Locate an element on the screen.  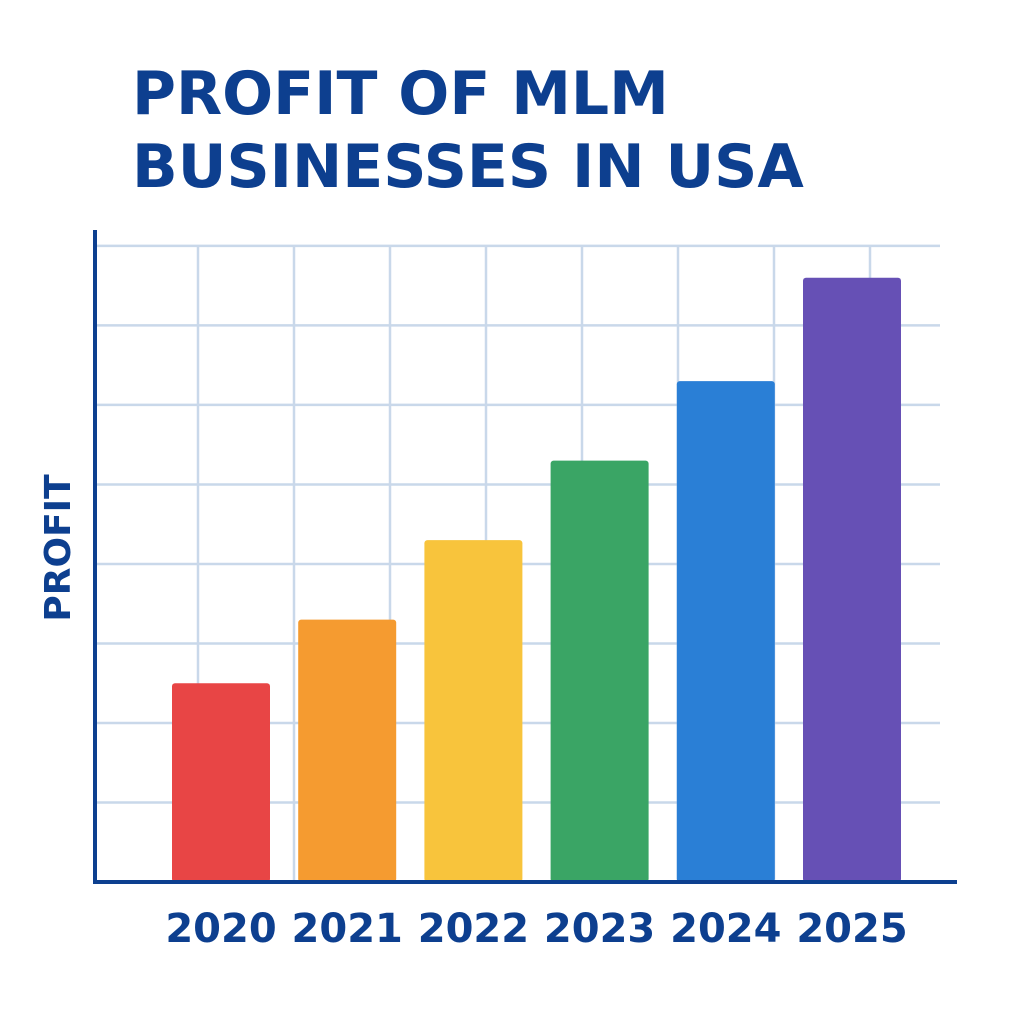
bar-2022 is located at coordinates (473, 711).